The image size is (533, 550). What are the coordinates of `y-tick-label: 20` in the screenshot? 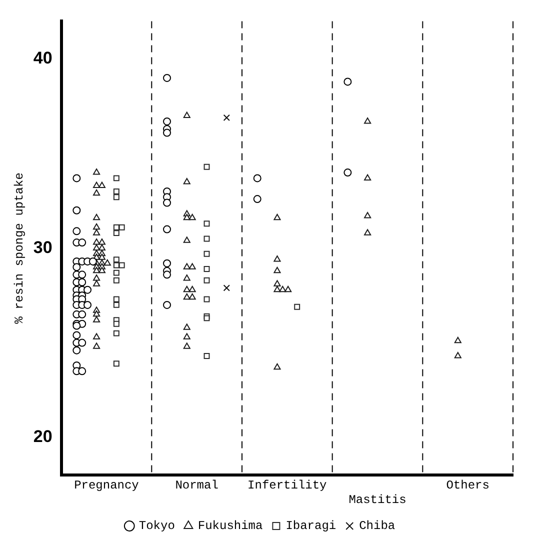 It's located at (42, 436).